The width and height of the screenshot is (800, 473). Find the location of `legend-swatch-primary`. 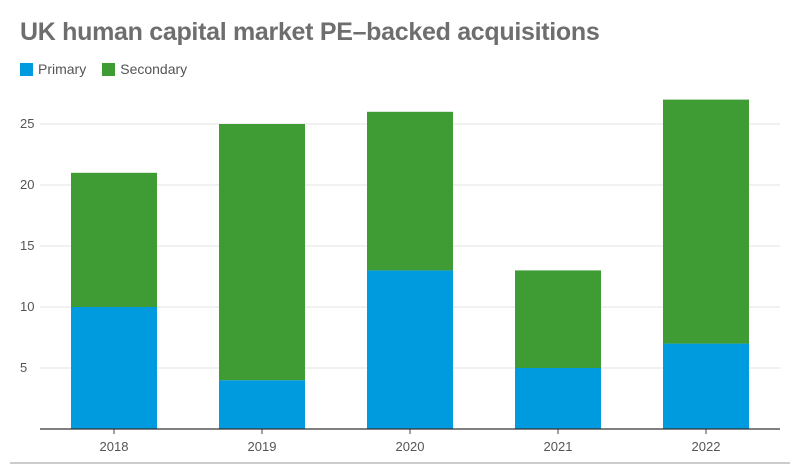

legend-swatch-primary is located at coordinates (26, 69).